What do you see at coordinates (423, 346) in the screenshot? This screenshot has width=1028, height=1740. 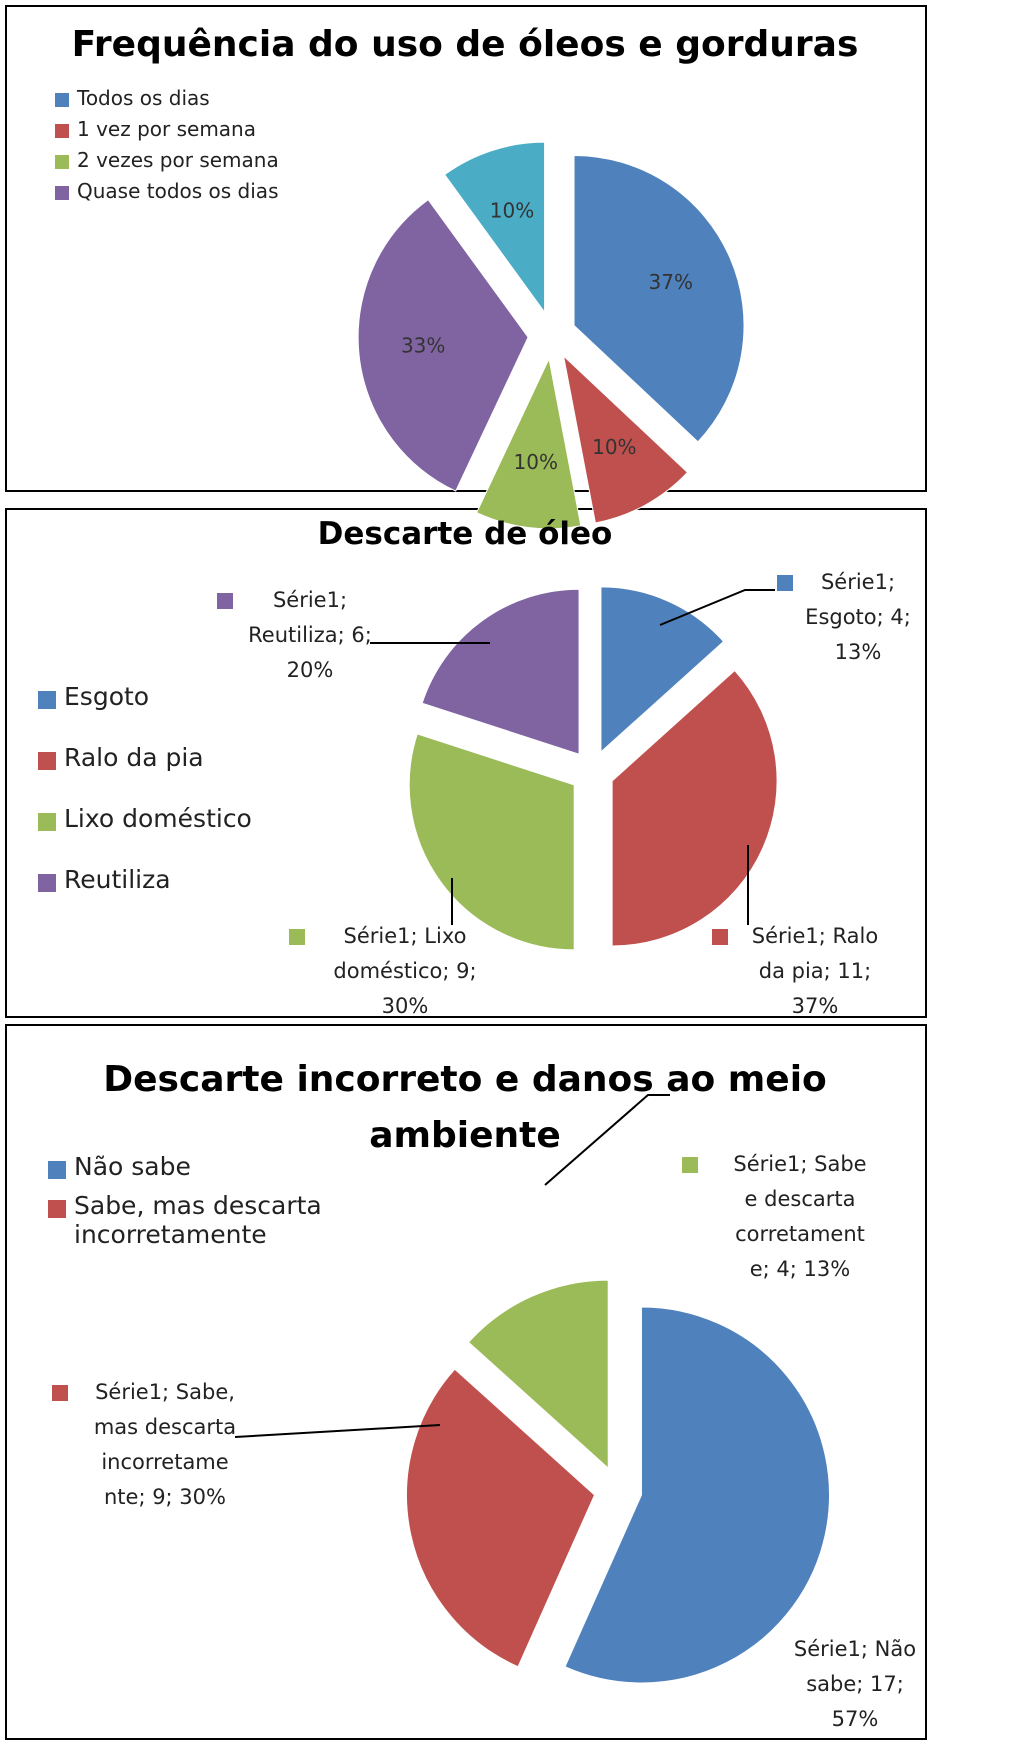 I see `data-label: 33%` at bounding box center [423, 346].